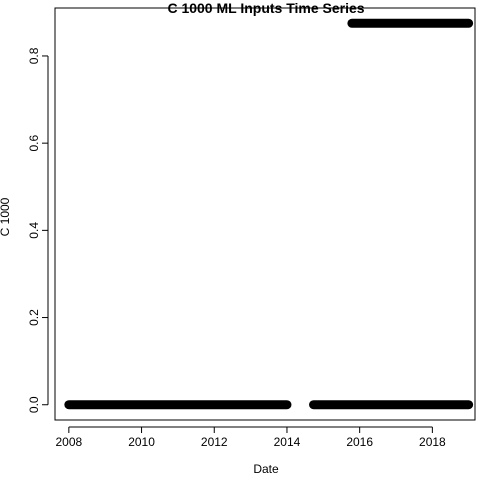 This screenshot has width=480, height=480. Describe the element at coordinates (34, 317) in the screenshot. I see `y-tick-label-0.2: 0.2` at that location.